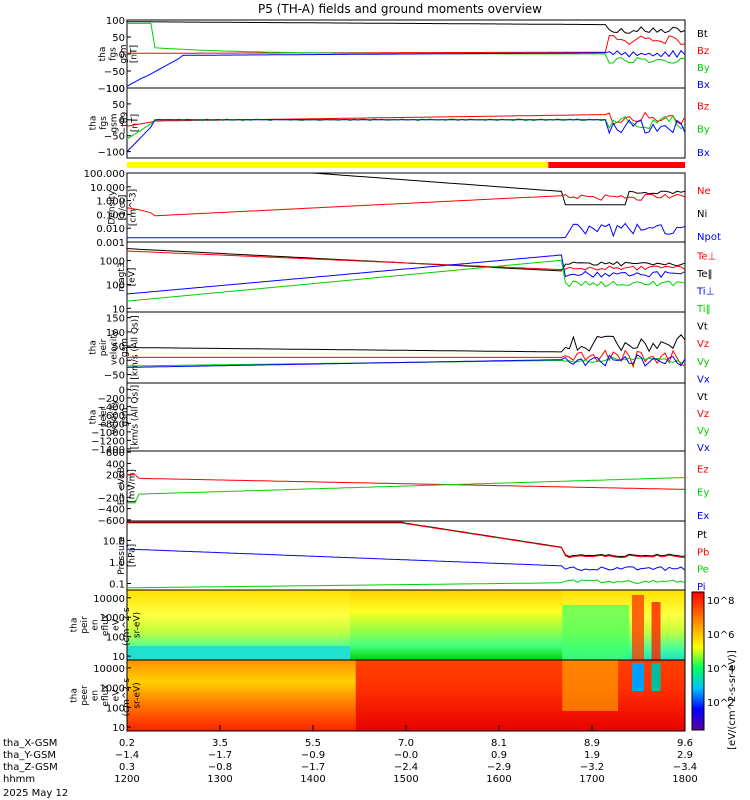 This screenshot has width=750, height=800. What do you see at coordinates (592, 743) in the screenshot?
I see `xaxis-value: 8.9` at bounding box center [592, 743].